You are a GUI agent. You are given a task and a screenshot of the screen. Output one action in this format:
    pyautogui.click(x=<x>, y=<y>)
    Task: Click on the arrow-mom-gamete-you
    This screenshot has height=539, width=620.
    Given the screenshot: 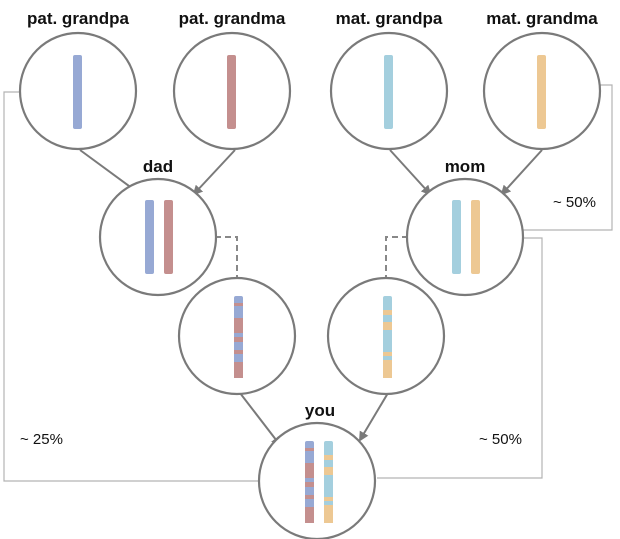 What is the action you would take?
    pyautogui.click(x=373, y=417)
    